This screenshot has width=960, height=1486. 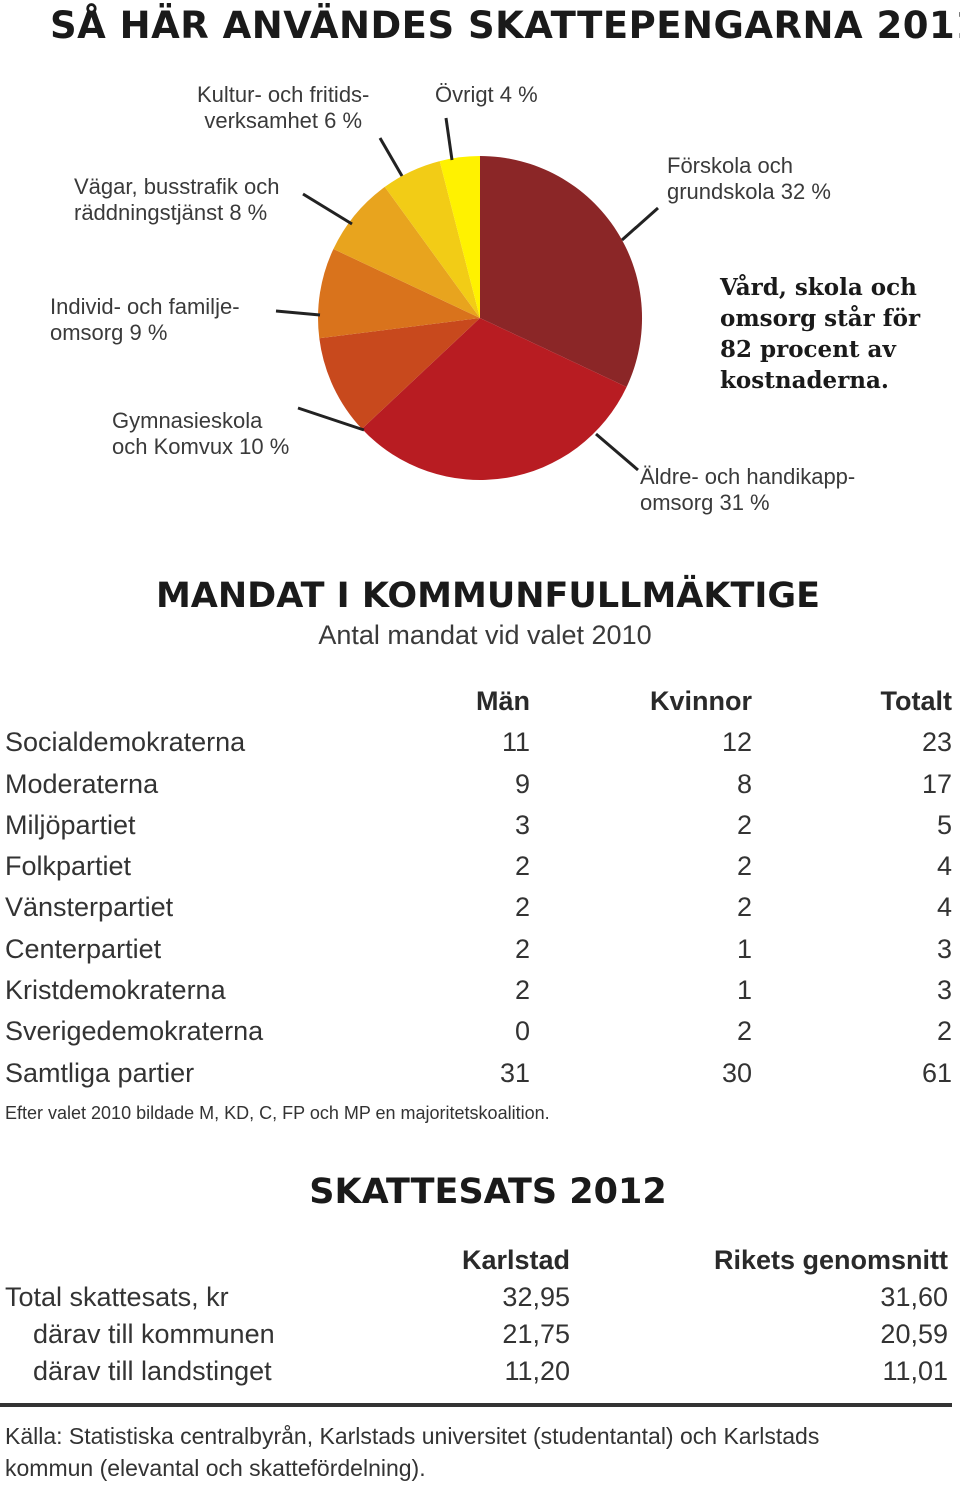 I want to click on pie-label-gymnasieskola: Gymnasieskola och Komvux 10 %, so click(x=201, y=433).